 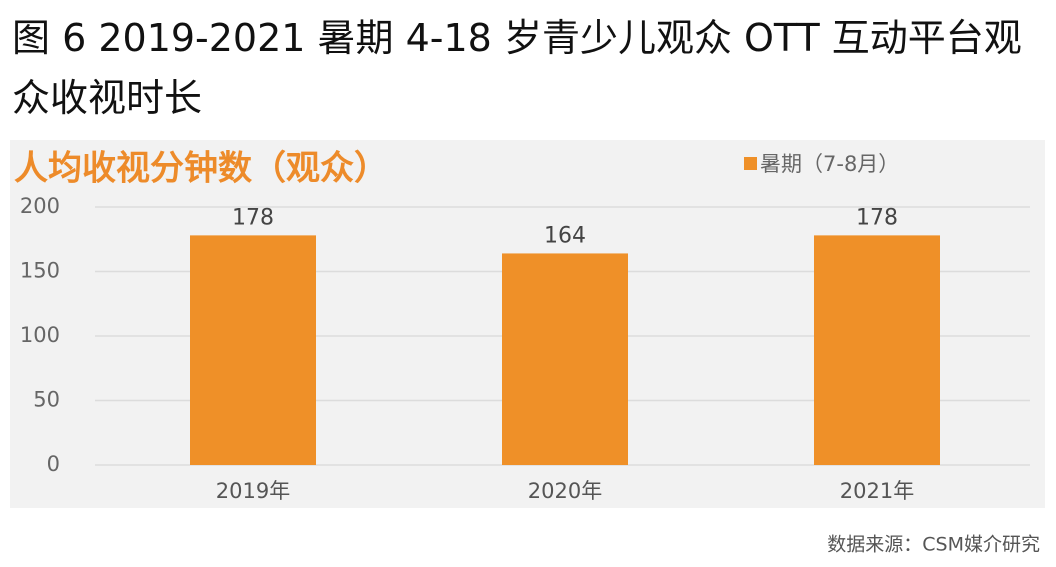 I want to click on y-tick-label: 200, so click(x=40, y=206).